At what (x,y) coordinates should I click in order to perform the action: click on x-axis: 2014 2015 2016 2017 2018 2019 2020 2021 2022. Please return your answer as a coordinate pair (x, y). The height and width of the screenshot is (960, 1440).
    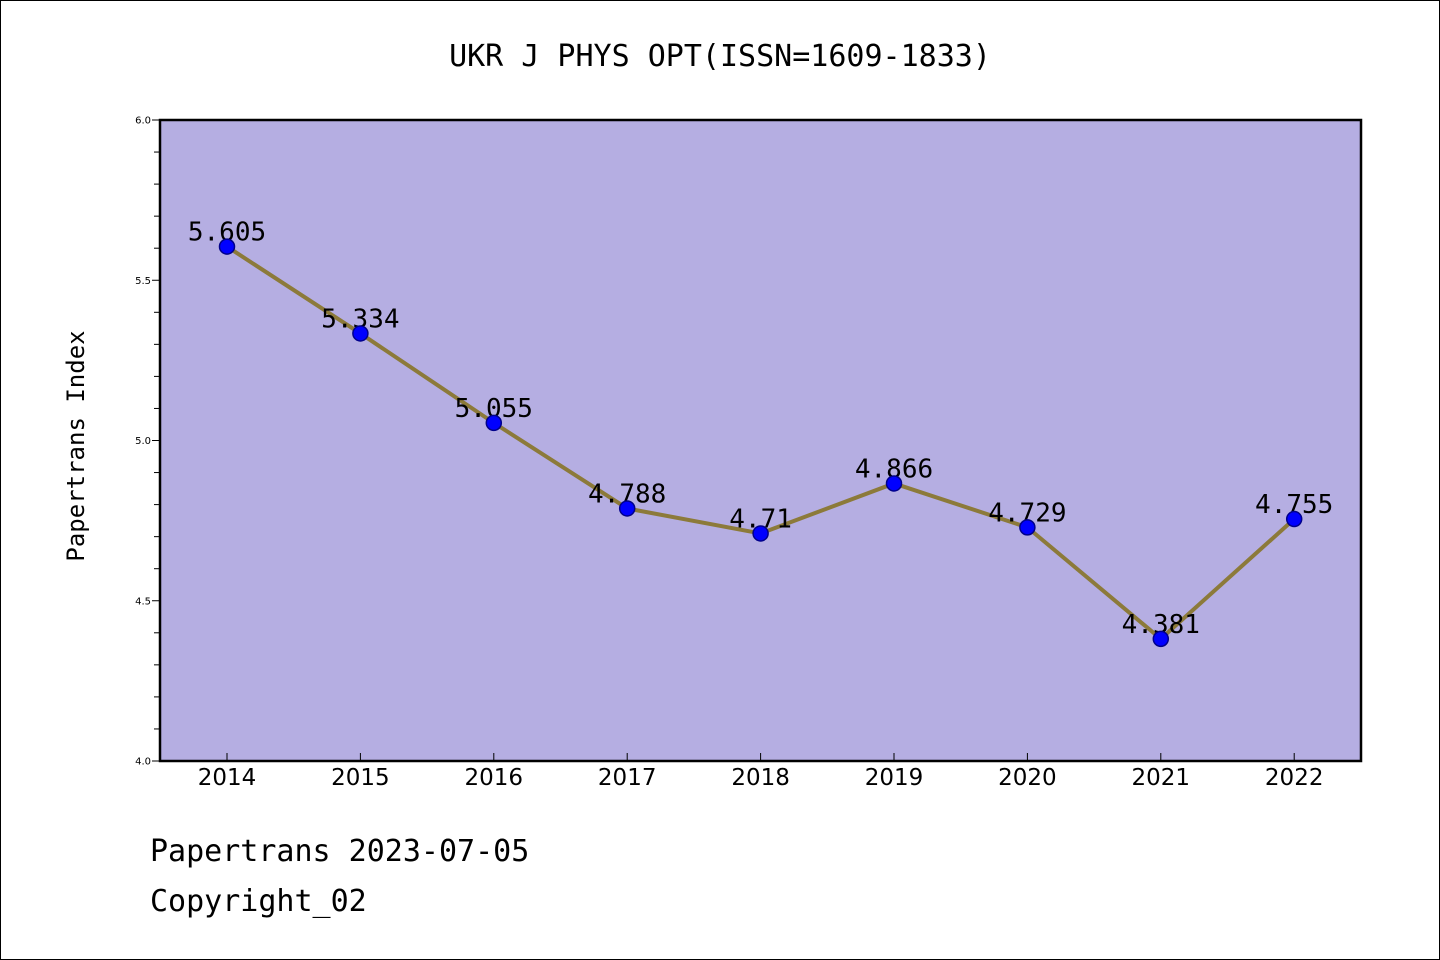
    Looking at the image, I should click on (761, 772).